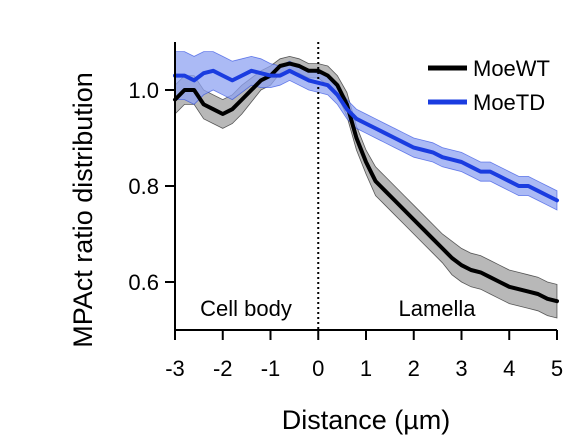  I want to click on y-tick-label: 0.6, so click(143, 282).